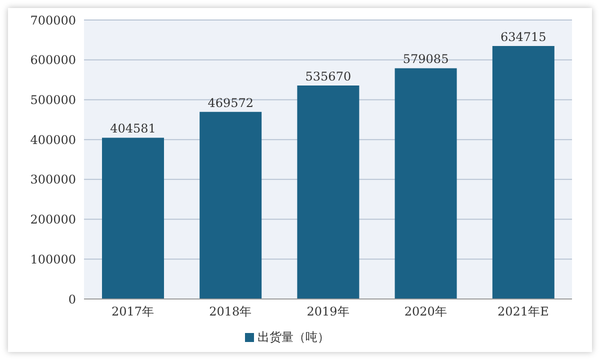  Describe the element at coordinates (133, 311) in the screenshot. I see `x-tick-label: 2017年` at that location.